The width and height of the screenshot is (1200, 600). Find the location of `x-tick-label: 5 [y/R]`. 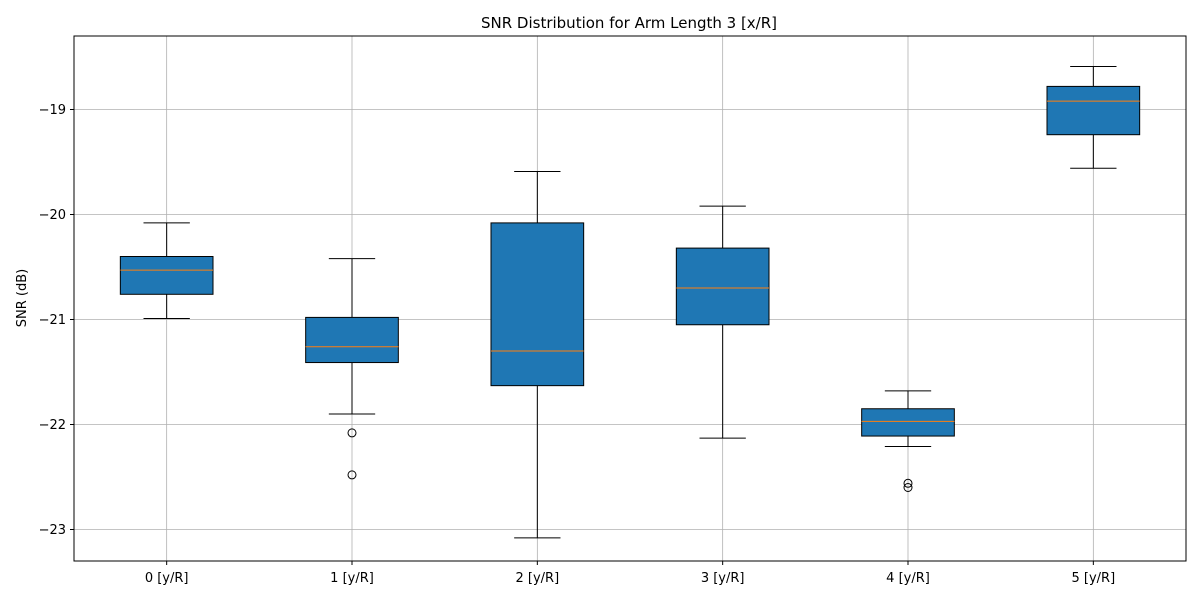

x-tick-label: 5 [y/R] is located at coordinates (1094, 578).